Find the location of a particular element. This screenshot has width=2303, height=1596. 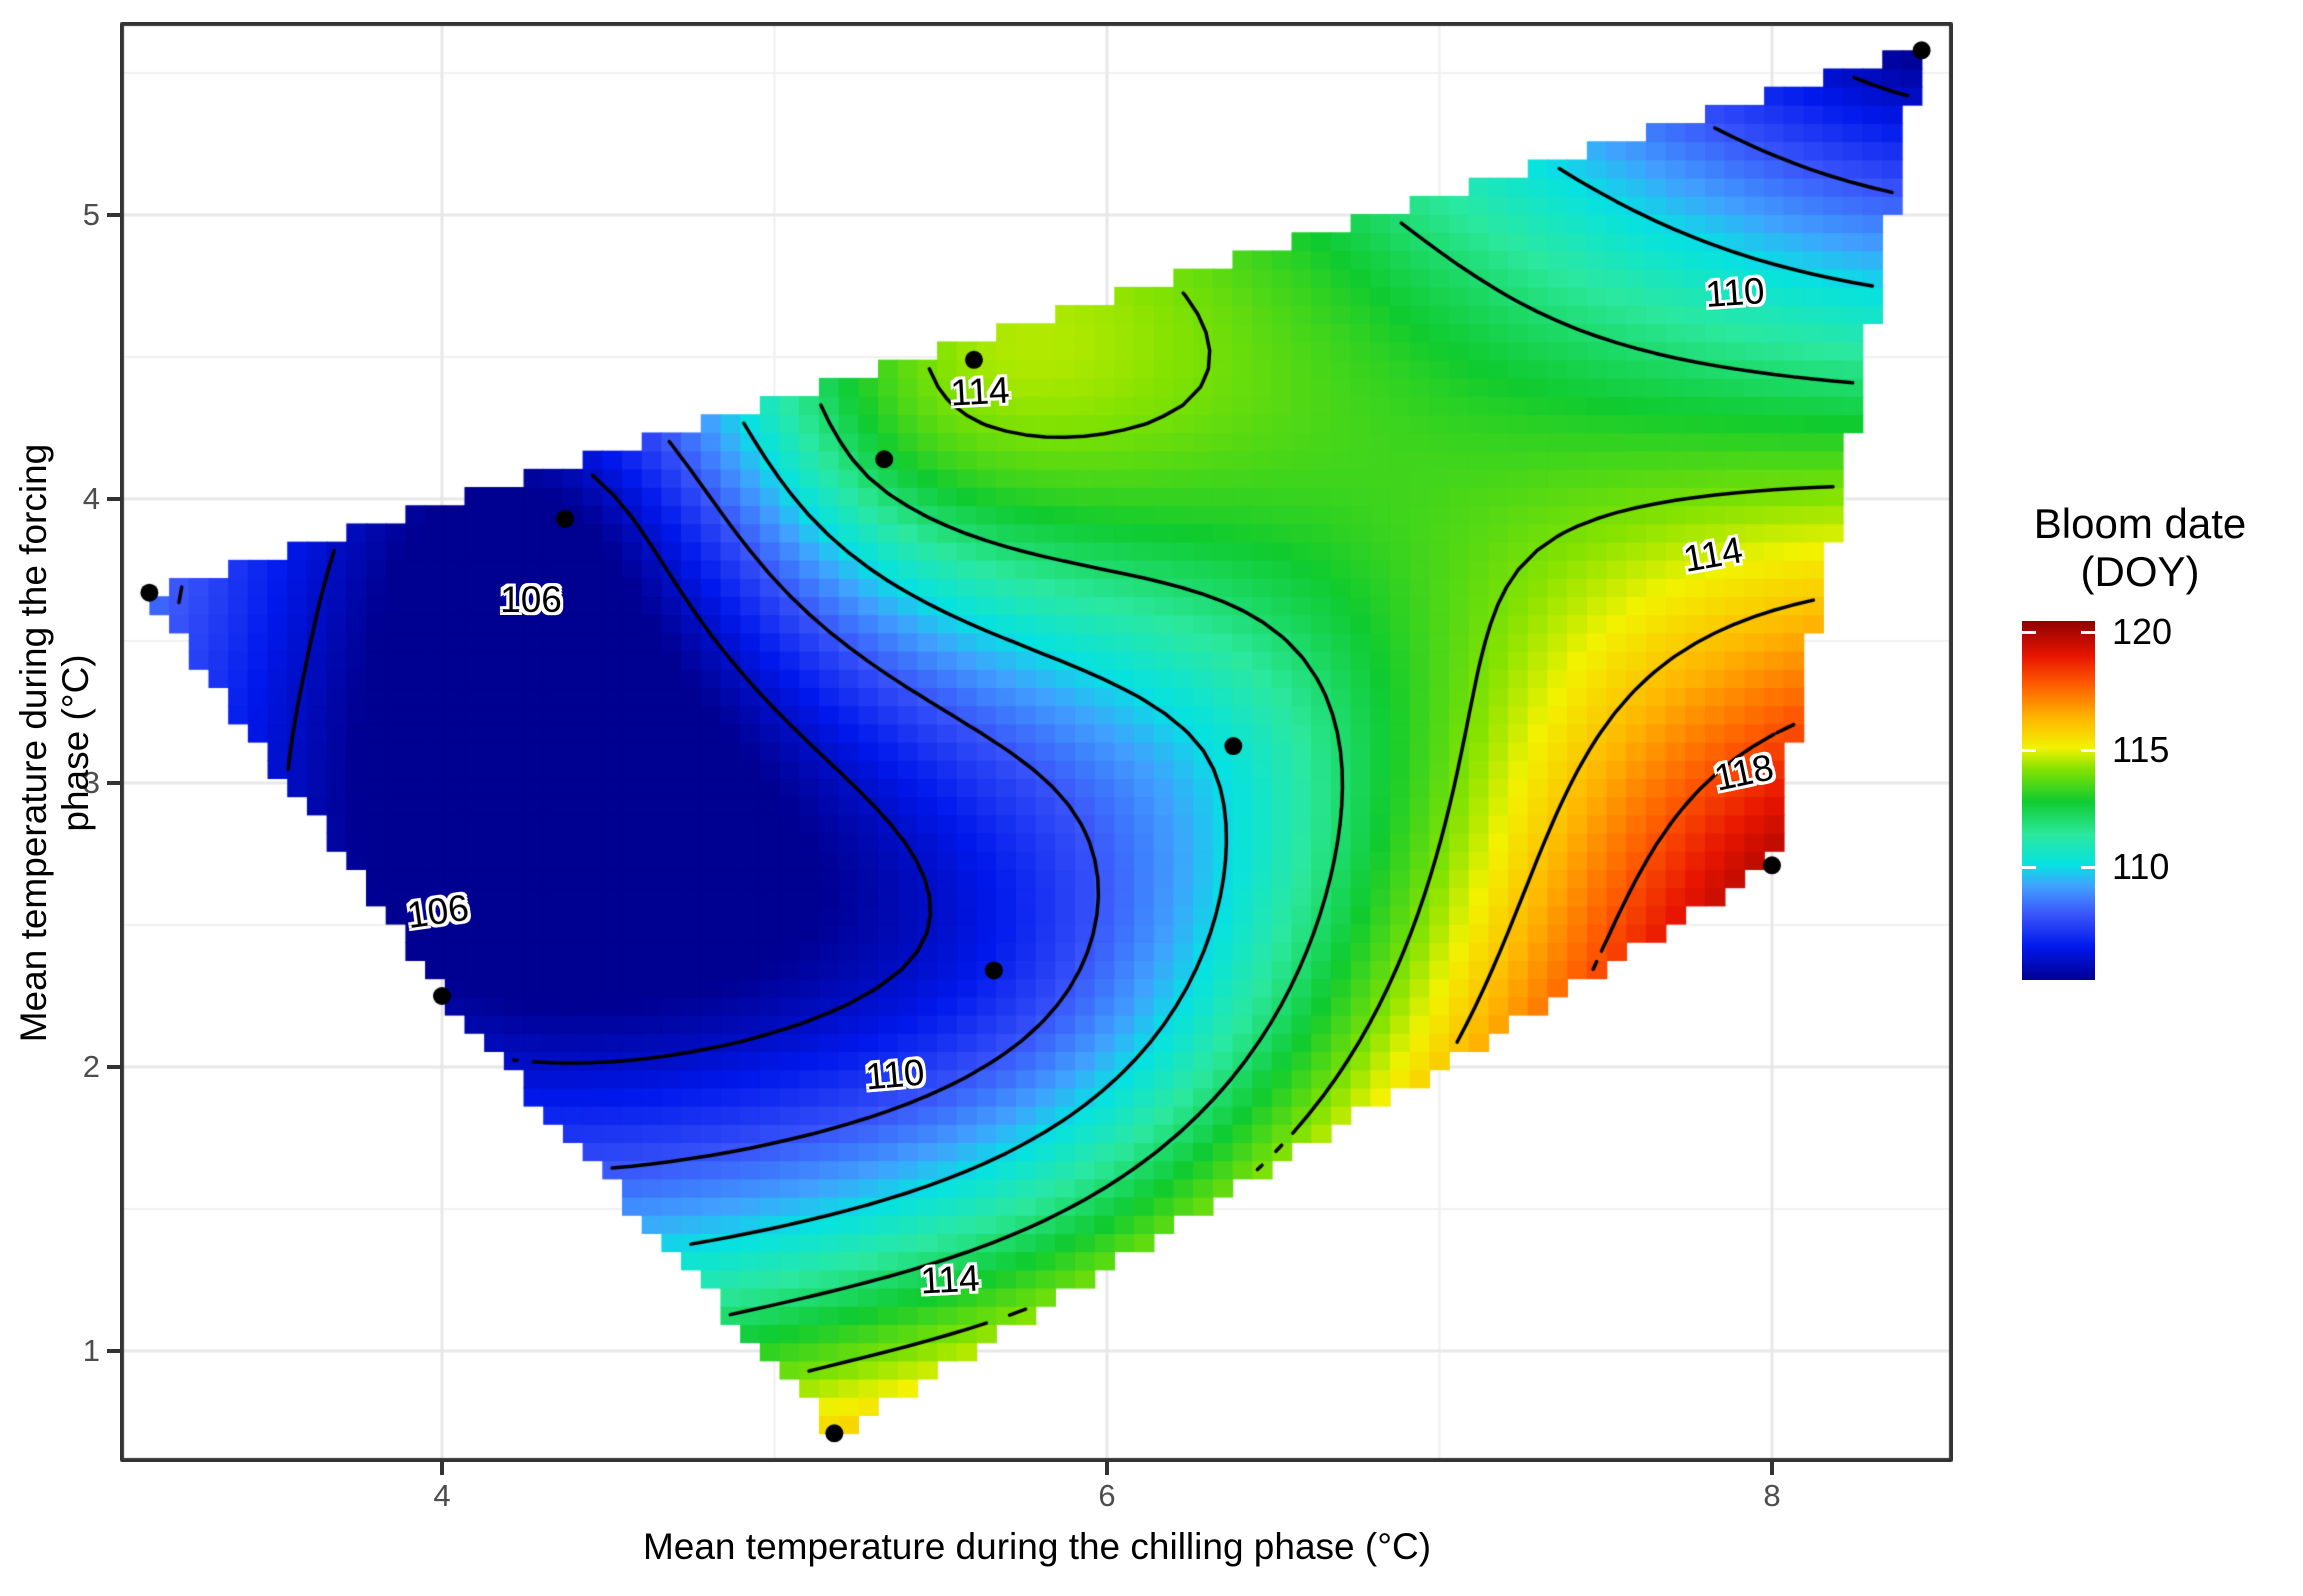

legend-title-line1: Bloom date is located at coordinates (2140, 523).